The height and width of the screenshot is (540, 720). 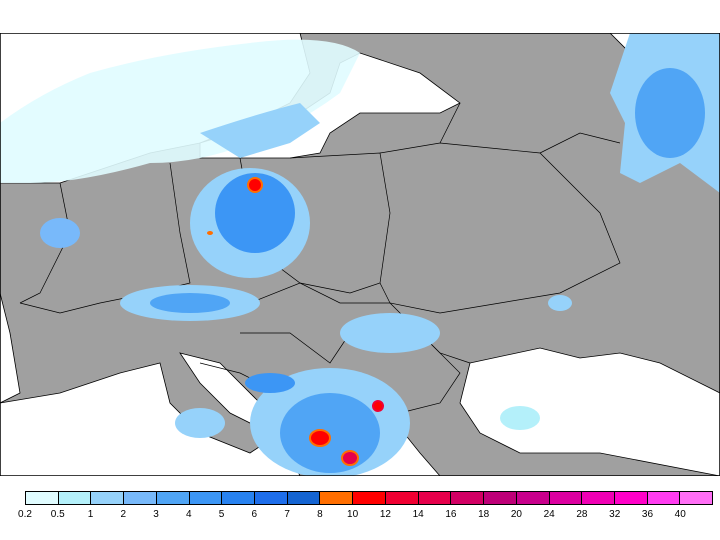 I want to click on colorbar-label: 24, so click(x=549, y=514).